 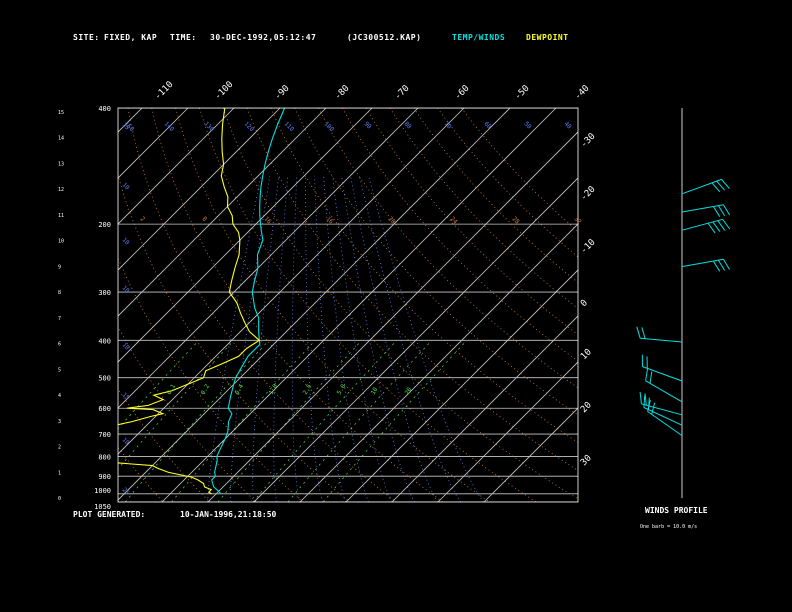 What do you see at coordinates (676, 510) in the screenshot?
I see `winds-profile-title: WINDS PROFILE` at bounding box center [676, 510].